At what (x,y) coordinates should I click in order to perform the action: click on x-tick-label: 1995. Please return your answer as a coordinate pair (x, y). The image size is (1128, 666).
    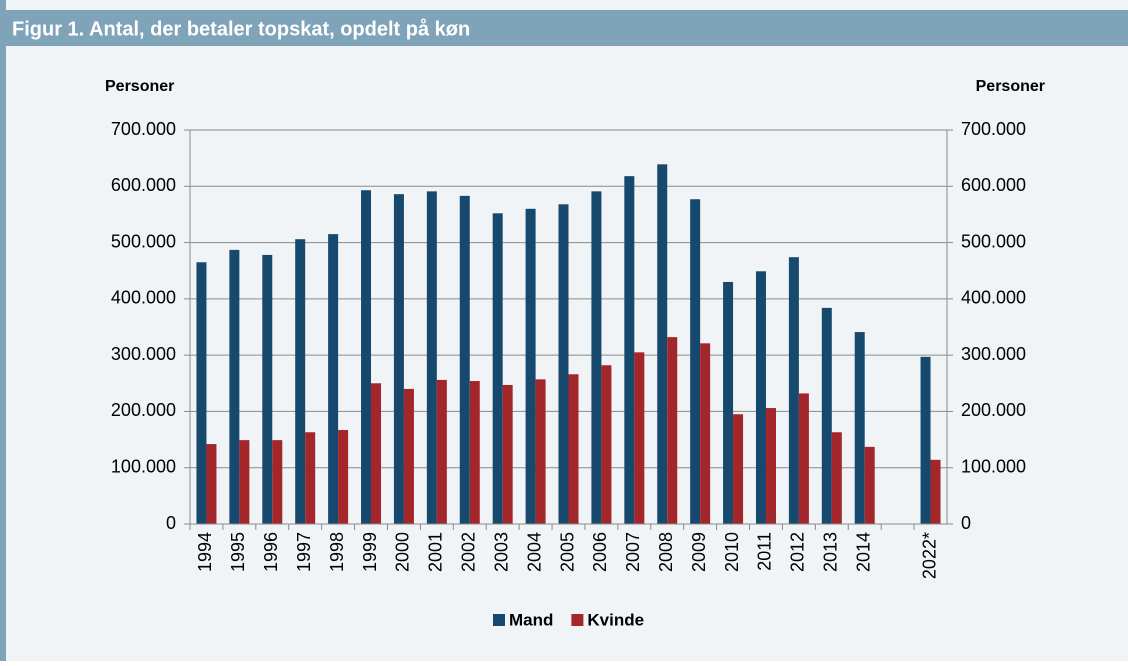
    Looking at the image, I should click on (238, 552).